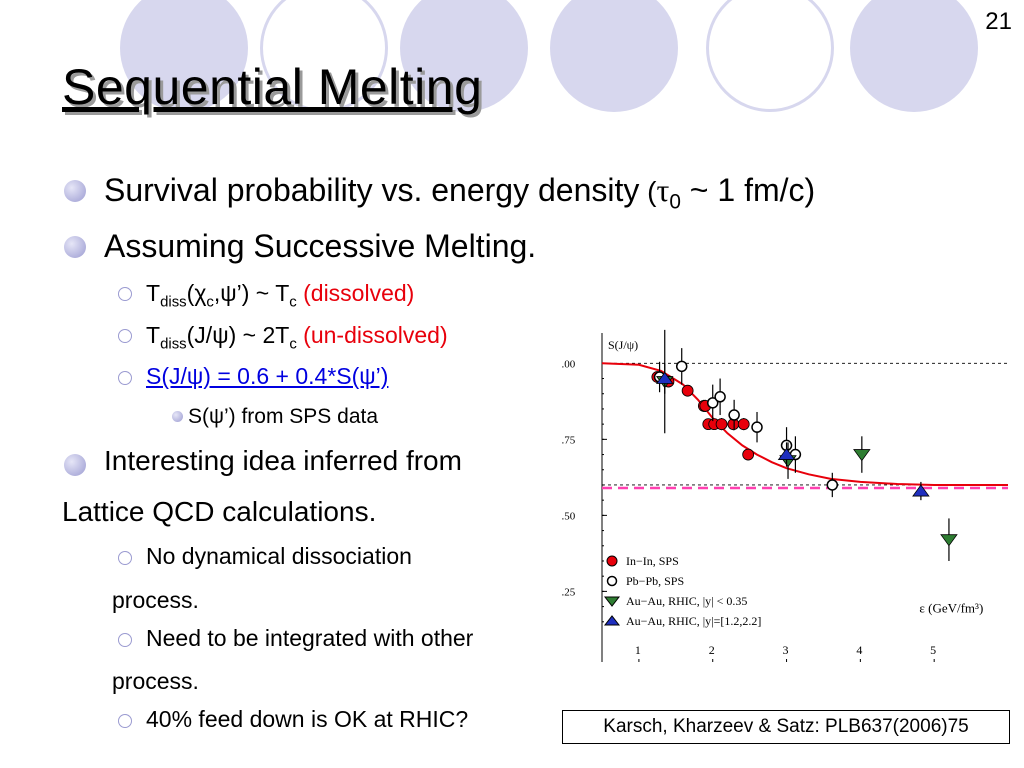 The width and height of the screenshot is (1024, 768). What do you see at coordinates (190, 293) in the screenshot?
I see `paren: (` at bounding box center [190, 293].